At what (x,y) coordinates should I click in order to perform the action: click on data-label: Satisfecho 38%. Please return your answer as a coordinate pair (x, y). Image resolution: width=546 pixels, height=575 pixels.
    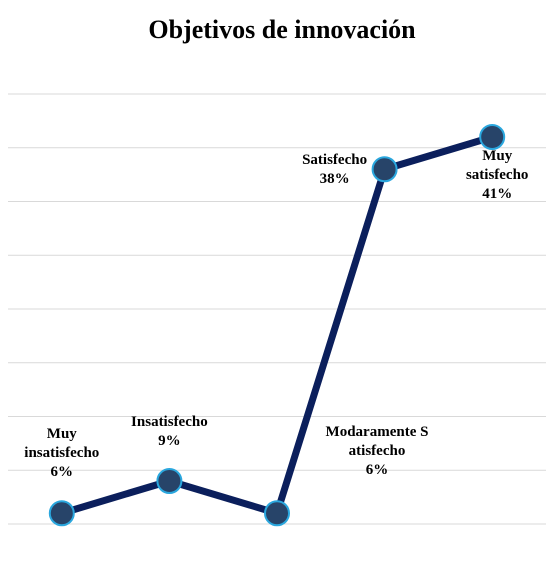
    Looking at the image, I should click on (335, 170).